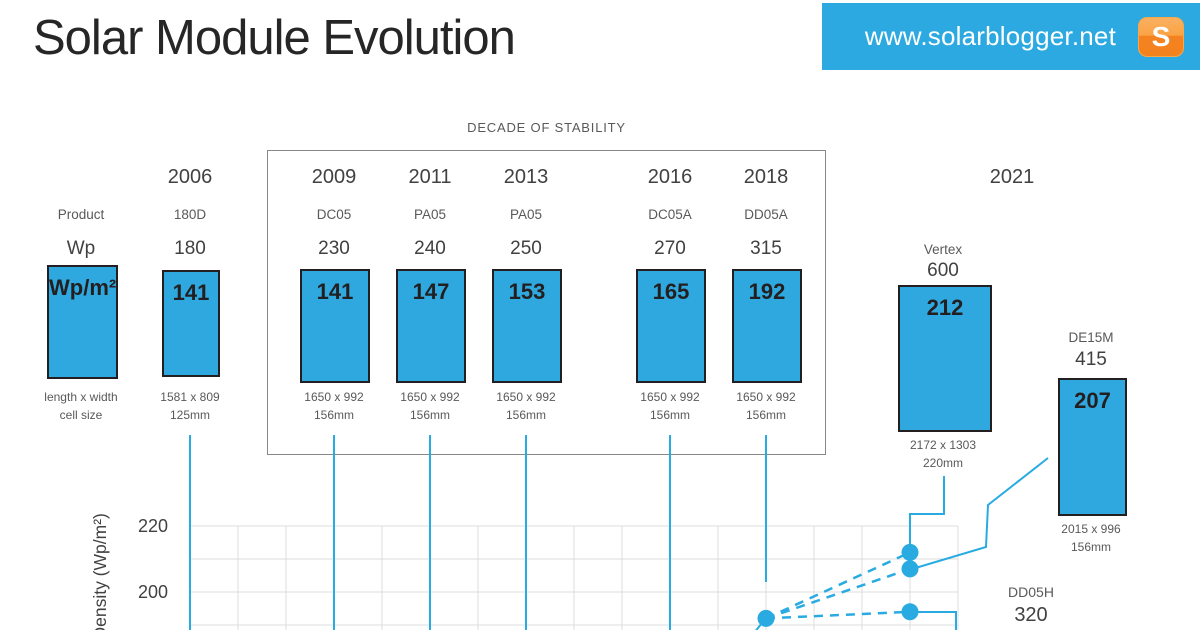 The image size is (1200, 630). Describe the element at coordinates (670, 248) in the screenshot. I see `module-wp: 270` at that location.